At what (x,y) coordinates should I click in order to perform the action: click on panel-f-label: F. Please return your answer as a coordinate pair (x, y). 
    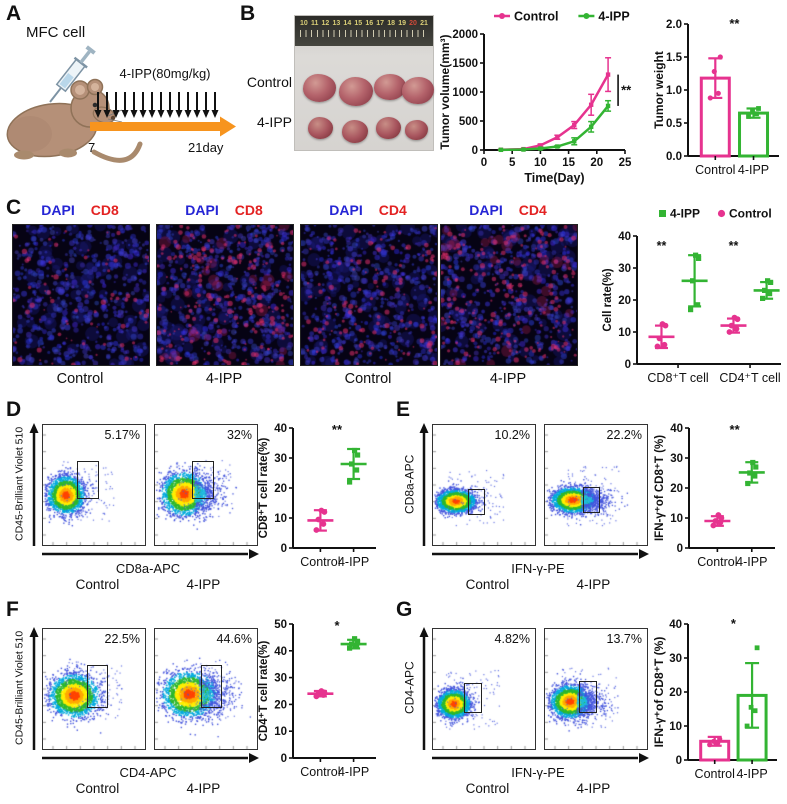
    Looking at the image, I should click on (12, 609).